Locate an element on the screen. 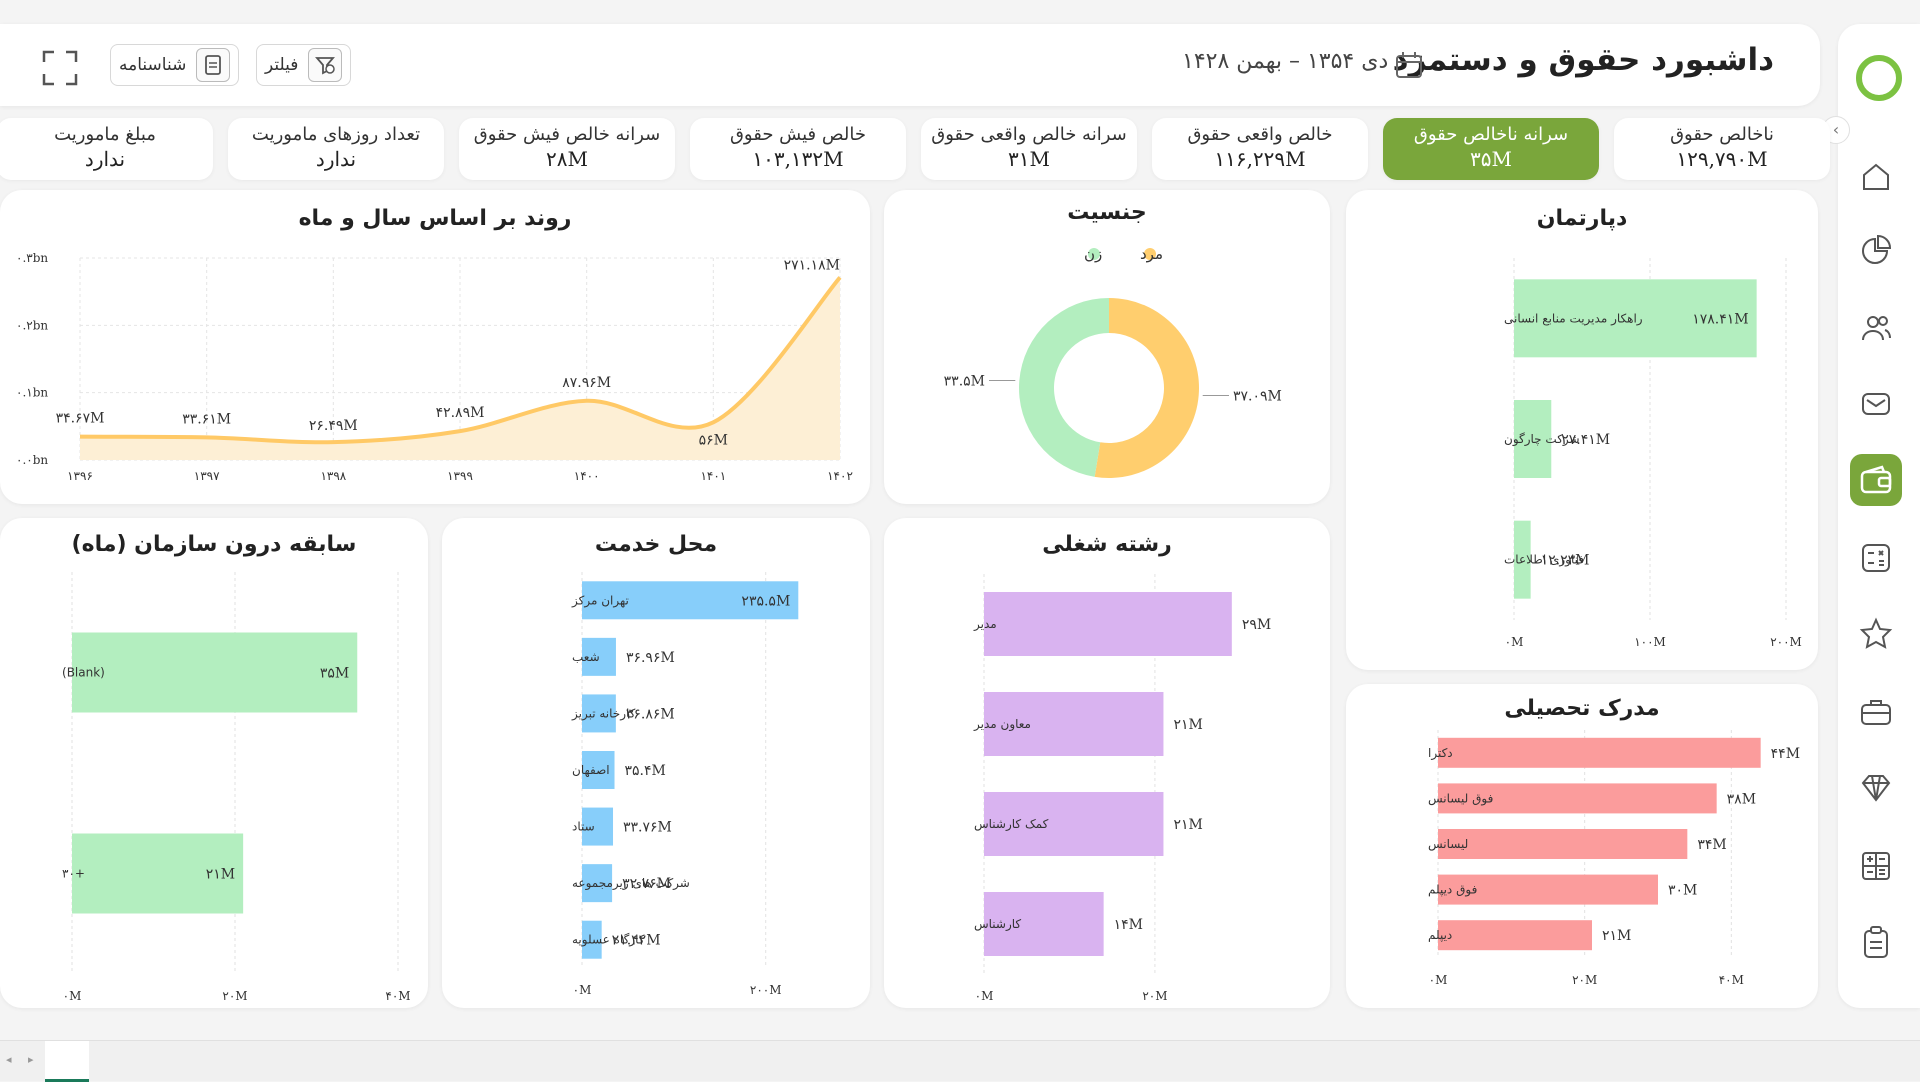  bar-data-label: ۲۳۵.۵M is located at coordinates (765, 601).